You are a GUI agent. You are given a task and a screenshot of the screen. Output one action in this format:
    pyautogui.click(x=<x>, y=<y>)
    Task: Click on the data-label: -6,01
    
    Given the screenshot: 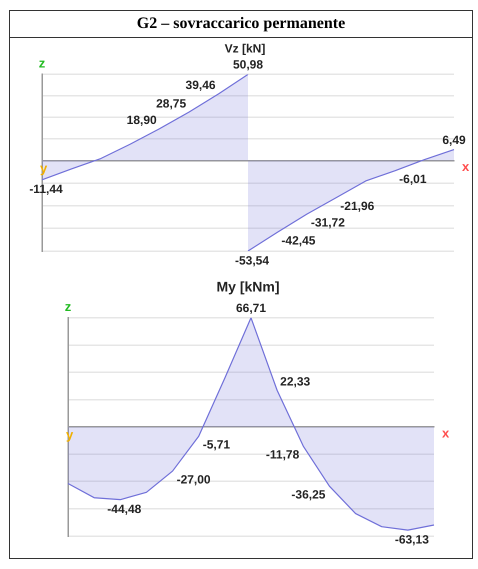 What is the action you would take?
    pyautogui.click(x=413, y=179)
    